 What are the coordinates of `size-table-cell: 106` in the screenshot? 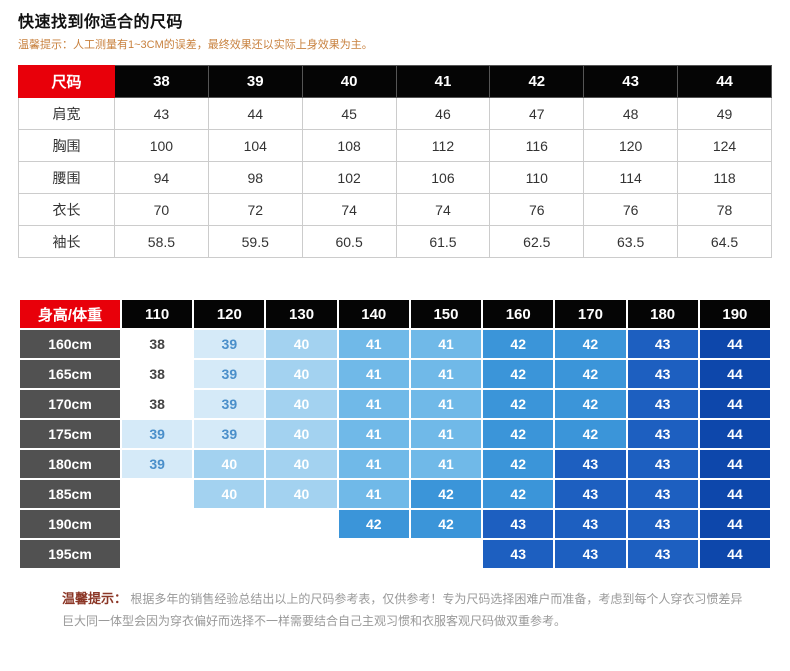 It's located at (443, 177).